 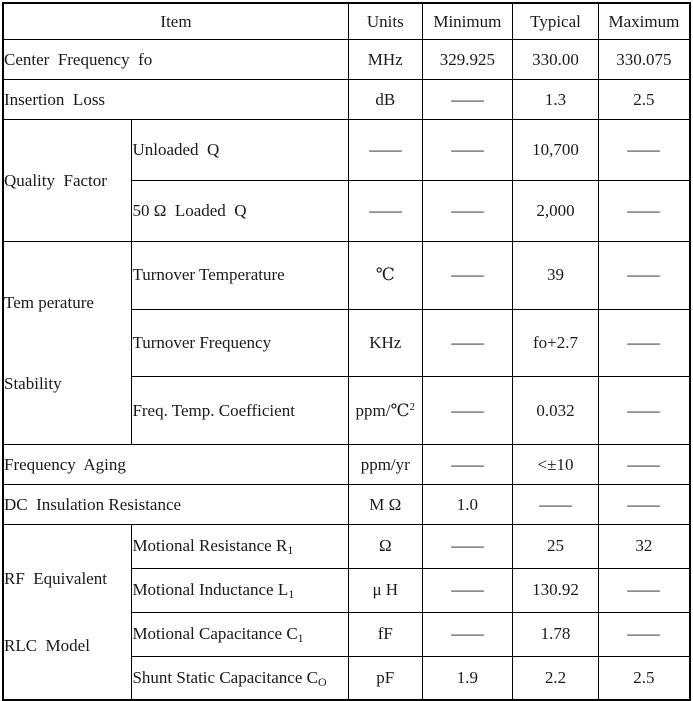 I want to click on units-cell: MHz, so click(x=385, y=59).